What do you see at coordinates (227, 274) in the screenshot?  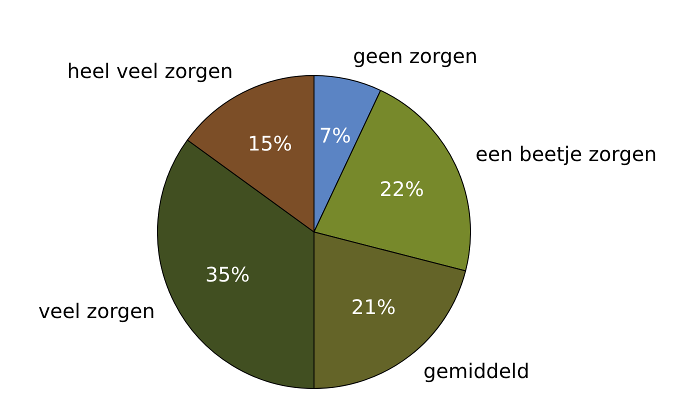 I see `data-label: 35%` at bounding box center [227, 274].